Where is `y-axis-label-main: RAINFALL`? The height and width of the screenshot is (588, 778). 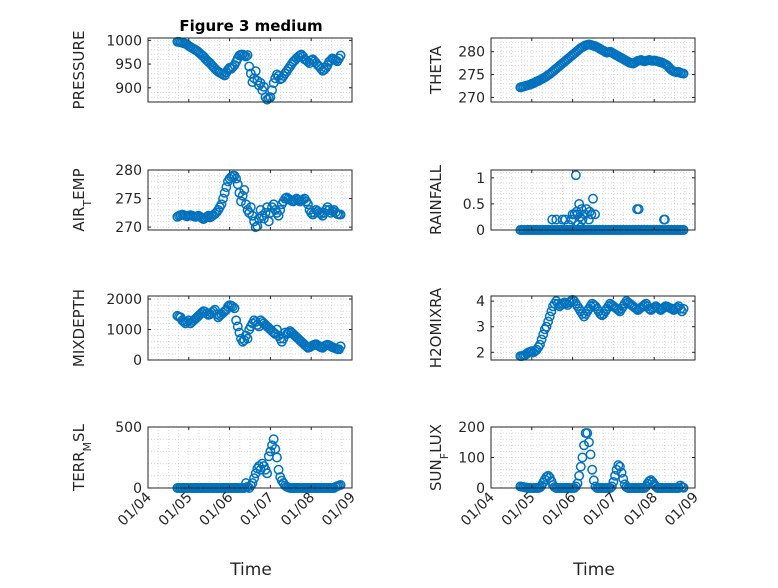
y-axis-label-main: RAINFALL is located at coordinates (436, 199).